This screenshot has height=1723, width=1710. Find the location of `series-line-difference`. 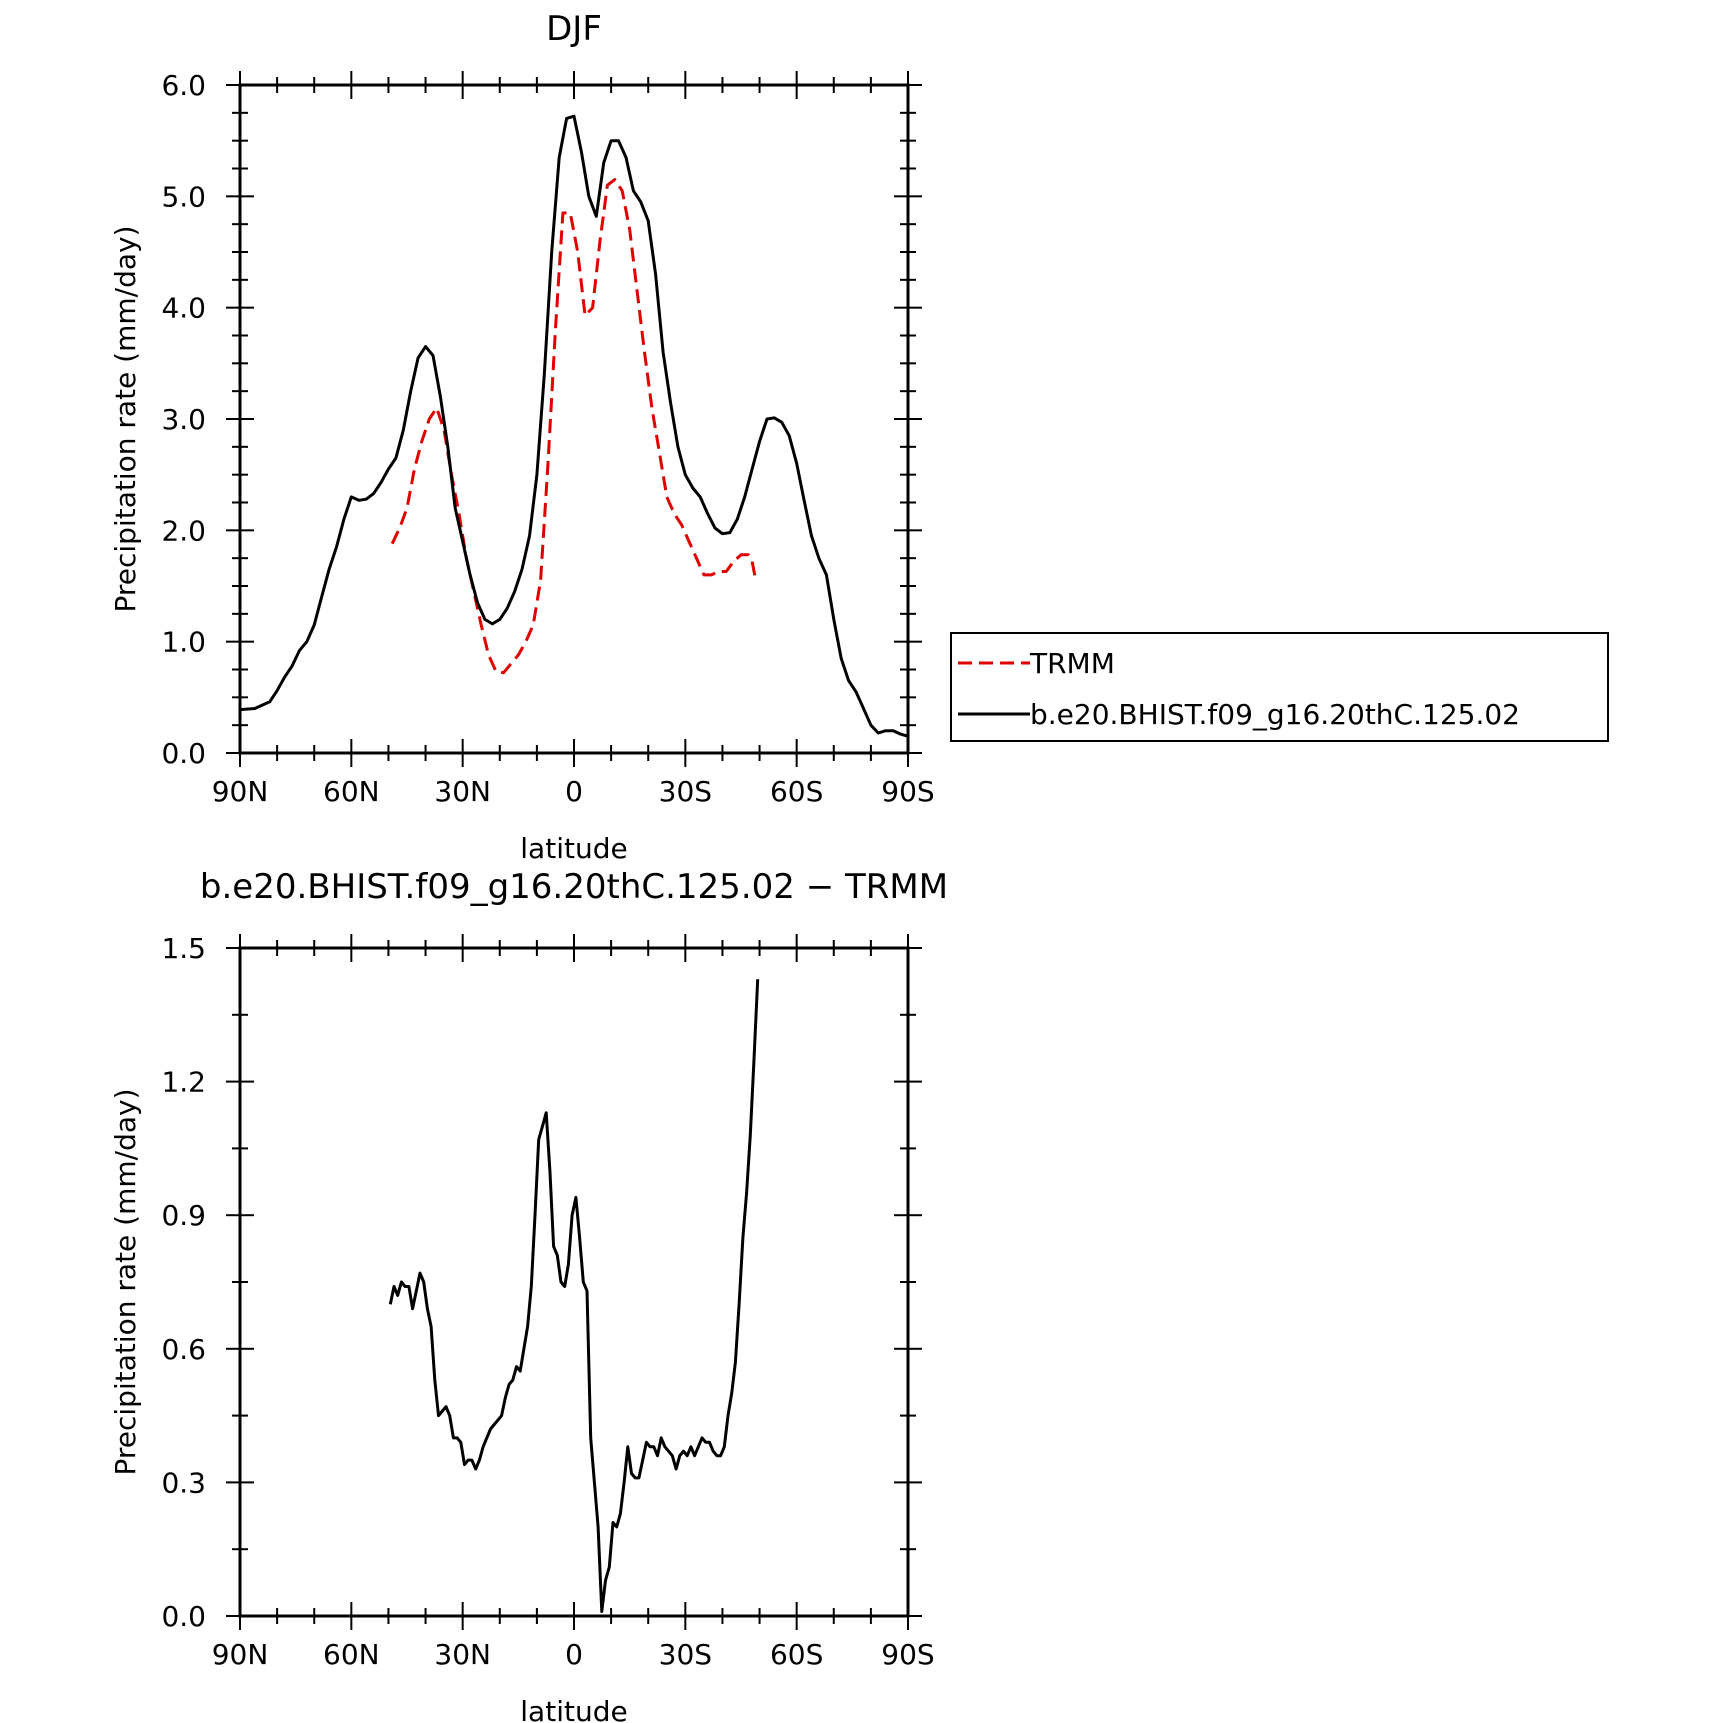

series-line-difference is located at coordinates (574, 1296).